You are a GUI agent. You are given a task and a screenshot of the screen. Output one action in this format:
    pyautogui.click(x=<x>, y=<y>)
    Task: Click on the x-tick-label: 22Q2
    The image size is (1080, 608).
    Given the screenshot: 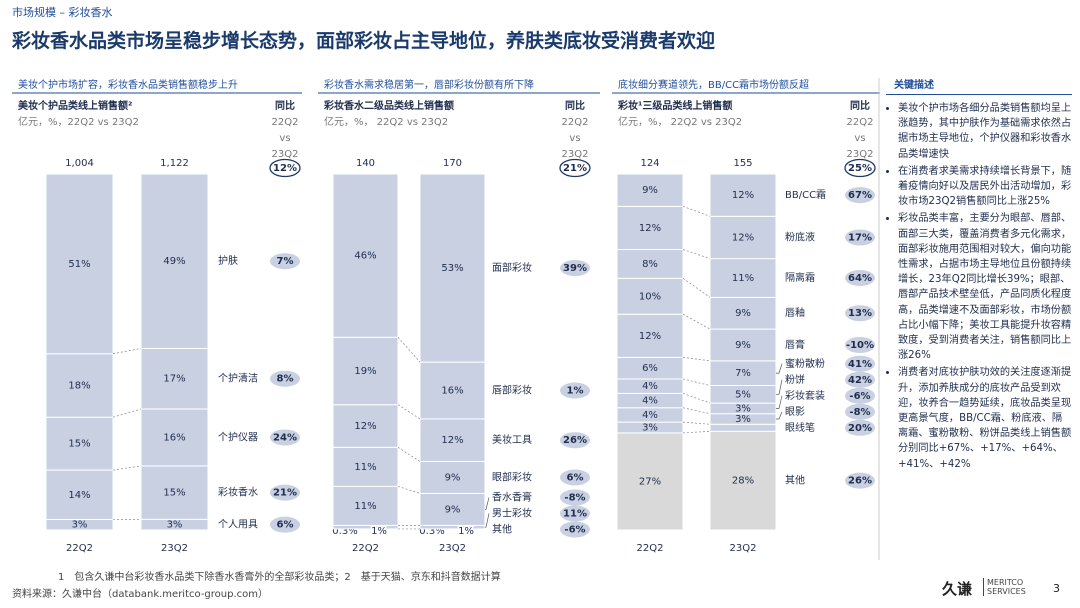 What is the action you would take?
    pyautogui.click(x=650, y=548)
    